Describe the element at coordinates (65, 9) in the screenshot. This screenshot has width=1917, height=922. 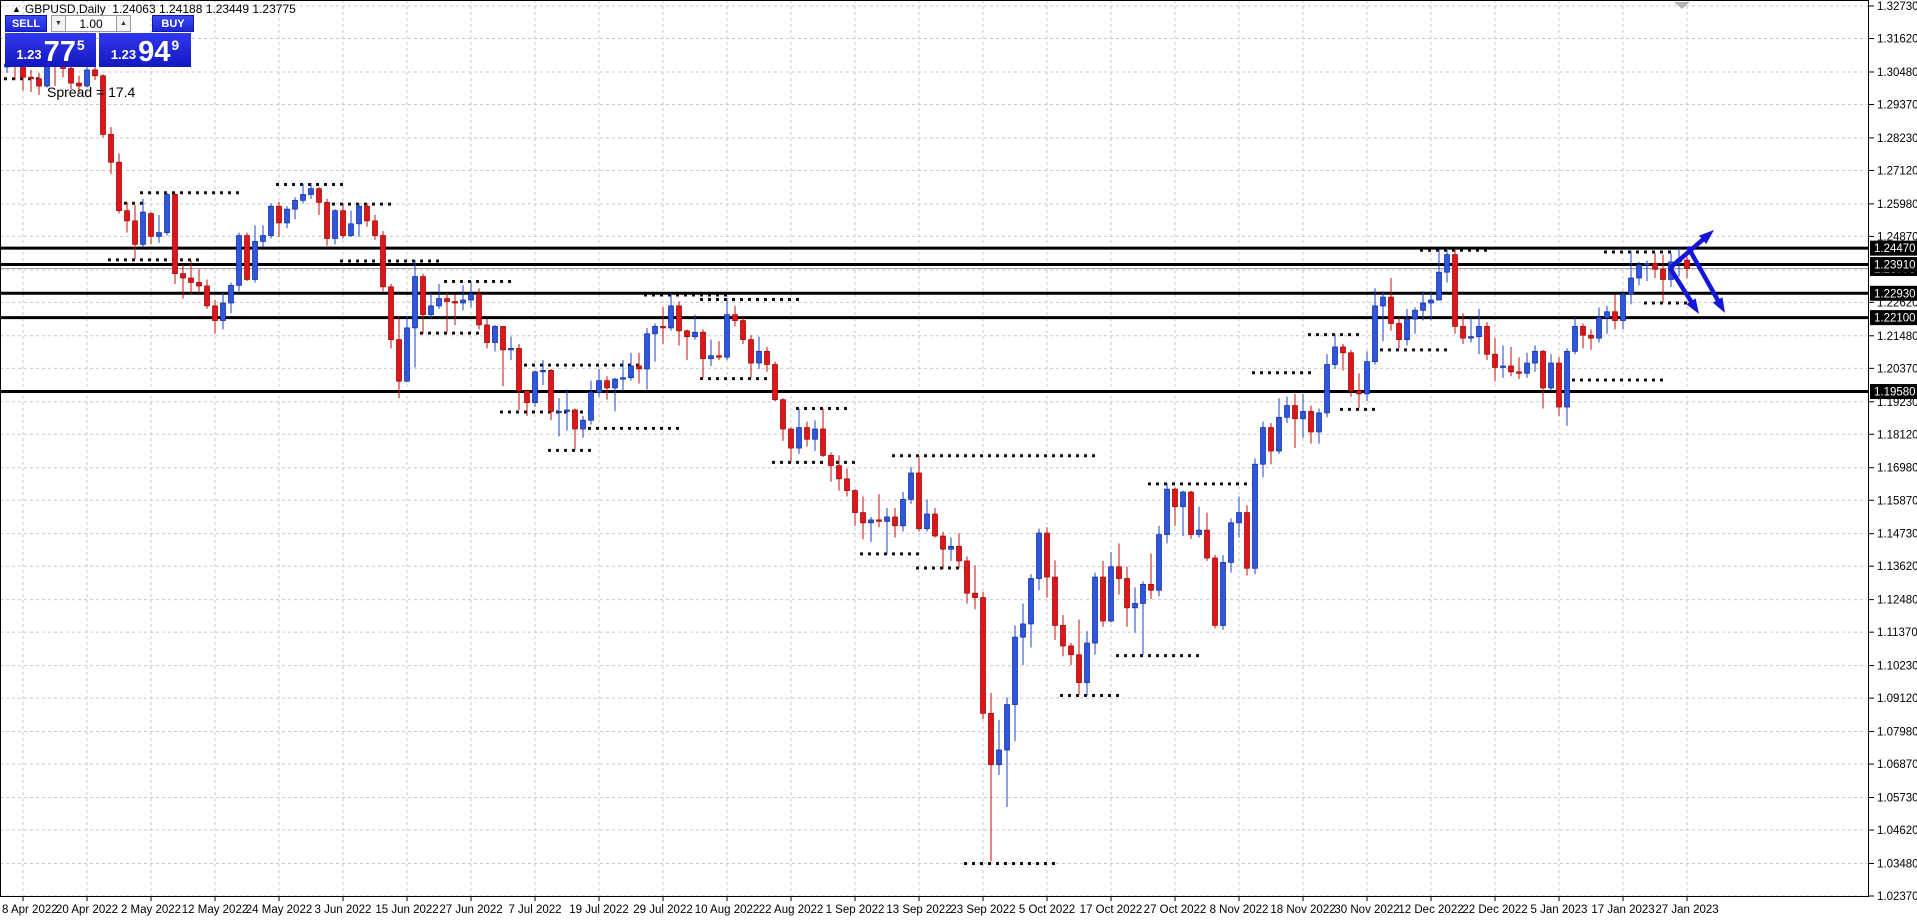
I see `symbol-timeframe-label: GBPUSD,Daily` at that location.